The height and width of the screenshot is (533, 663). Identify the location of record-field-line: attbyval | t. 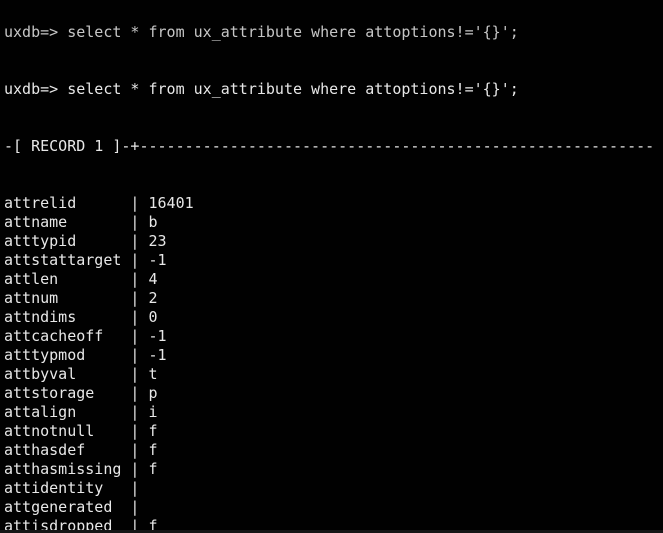
(81, 374).